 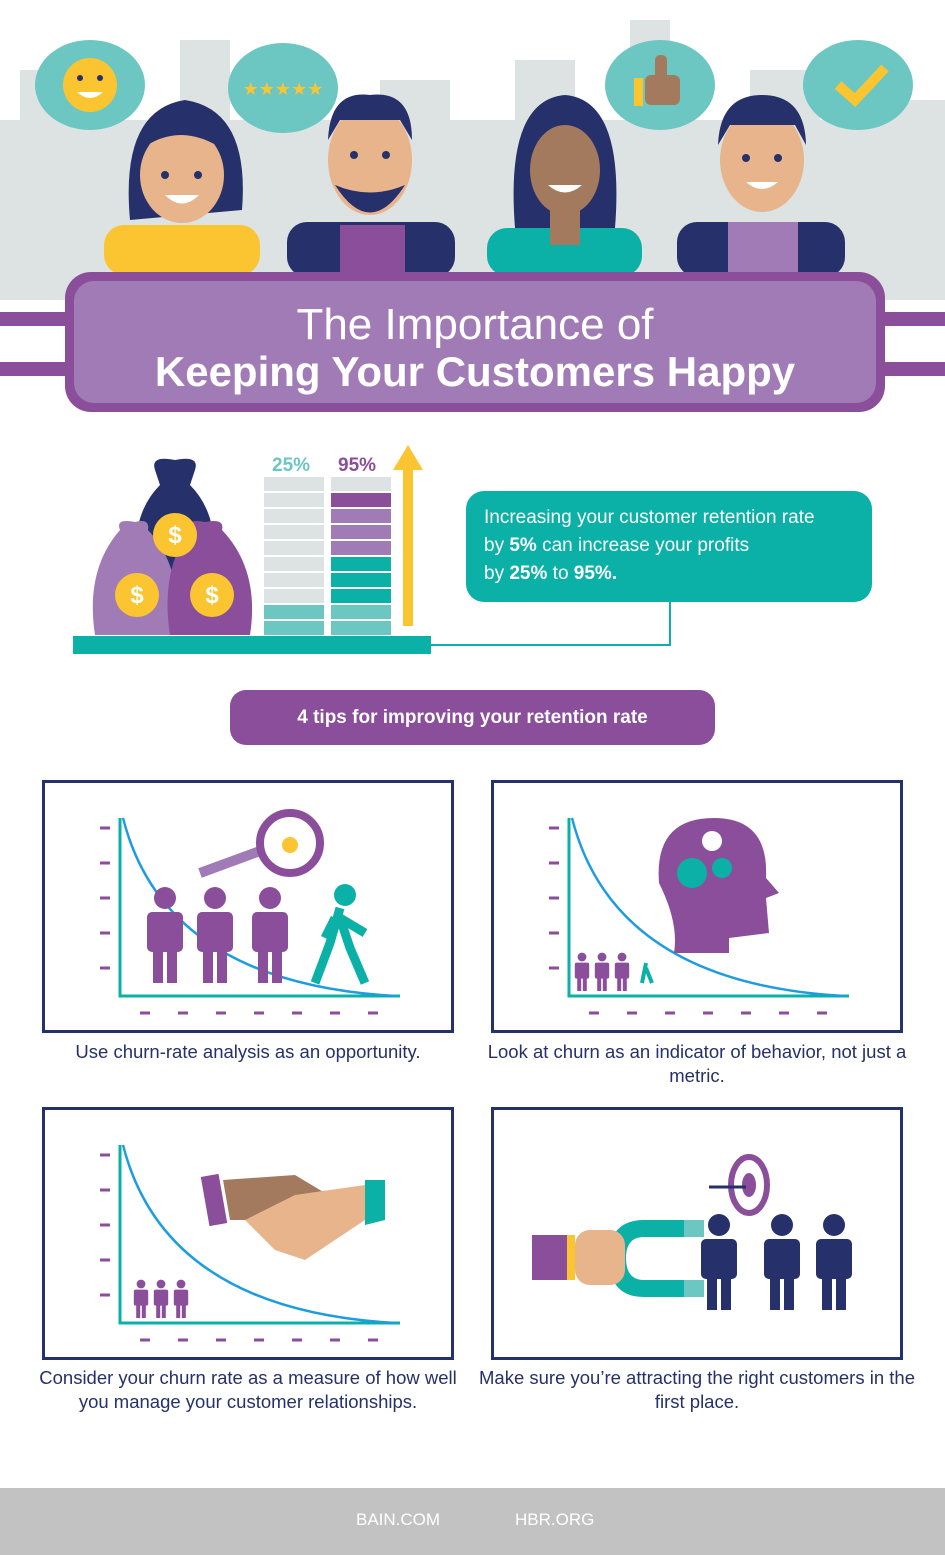 I want to click on churn-magnifier-illustration, so click(x=250, y=912).